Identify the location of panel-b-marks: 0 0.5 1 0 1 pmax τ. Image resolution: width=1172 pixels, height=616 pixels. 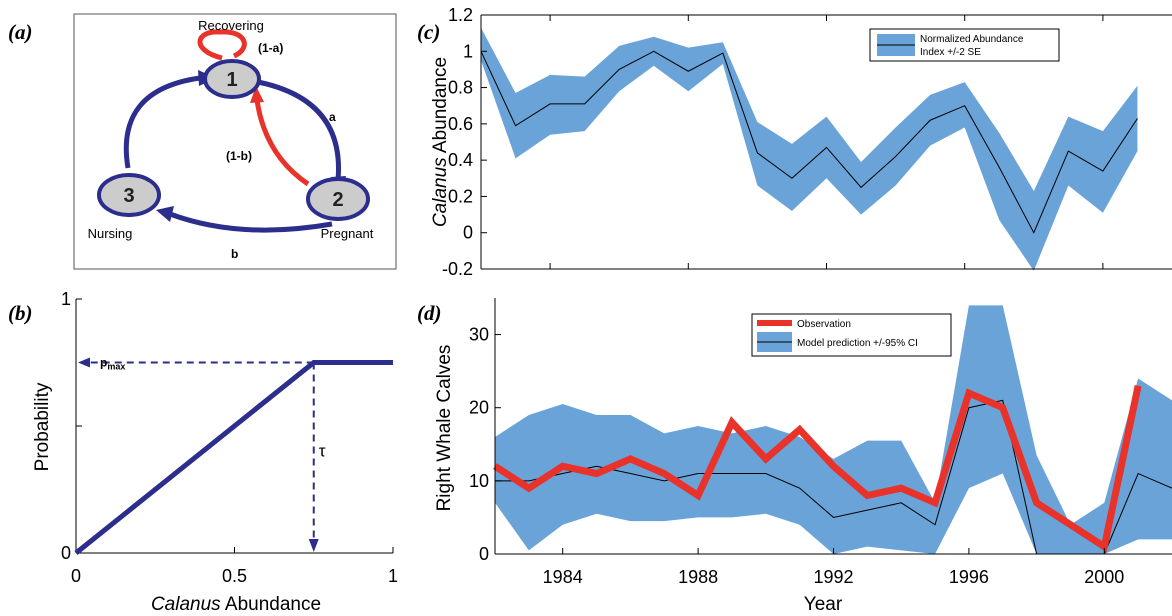
(229, 437).